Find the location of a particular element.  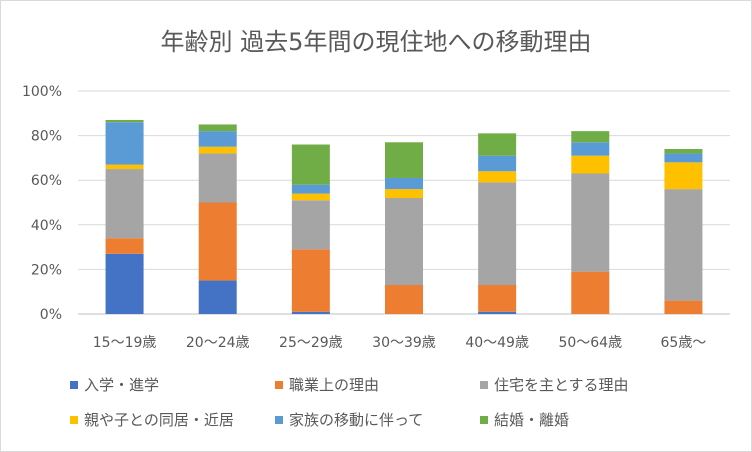

legend-item: 親や子との同居・近居 is located at coordinates (172, 419).